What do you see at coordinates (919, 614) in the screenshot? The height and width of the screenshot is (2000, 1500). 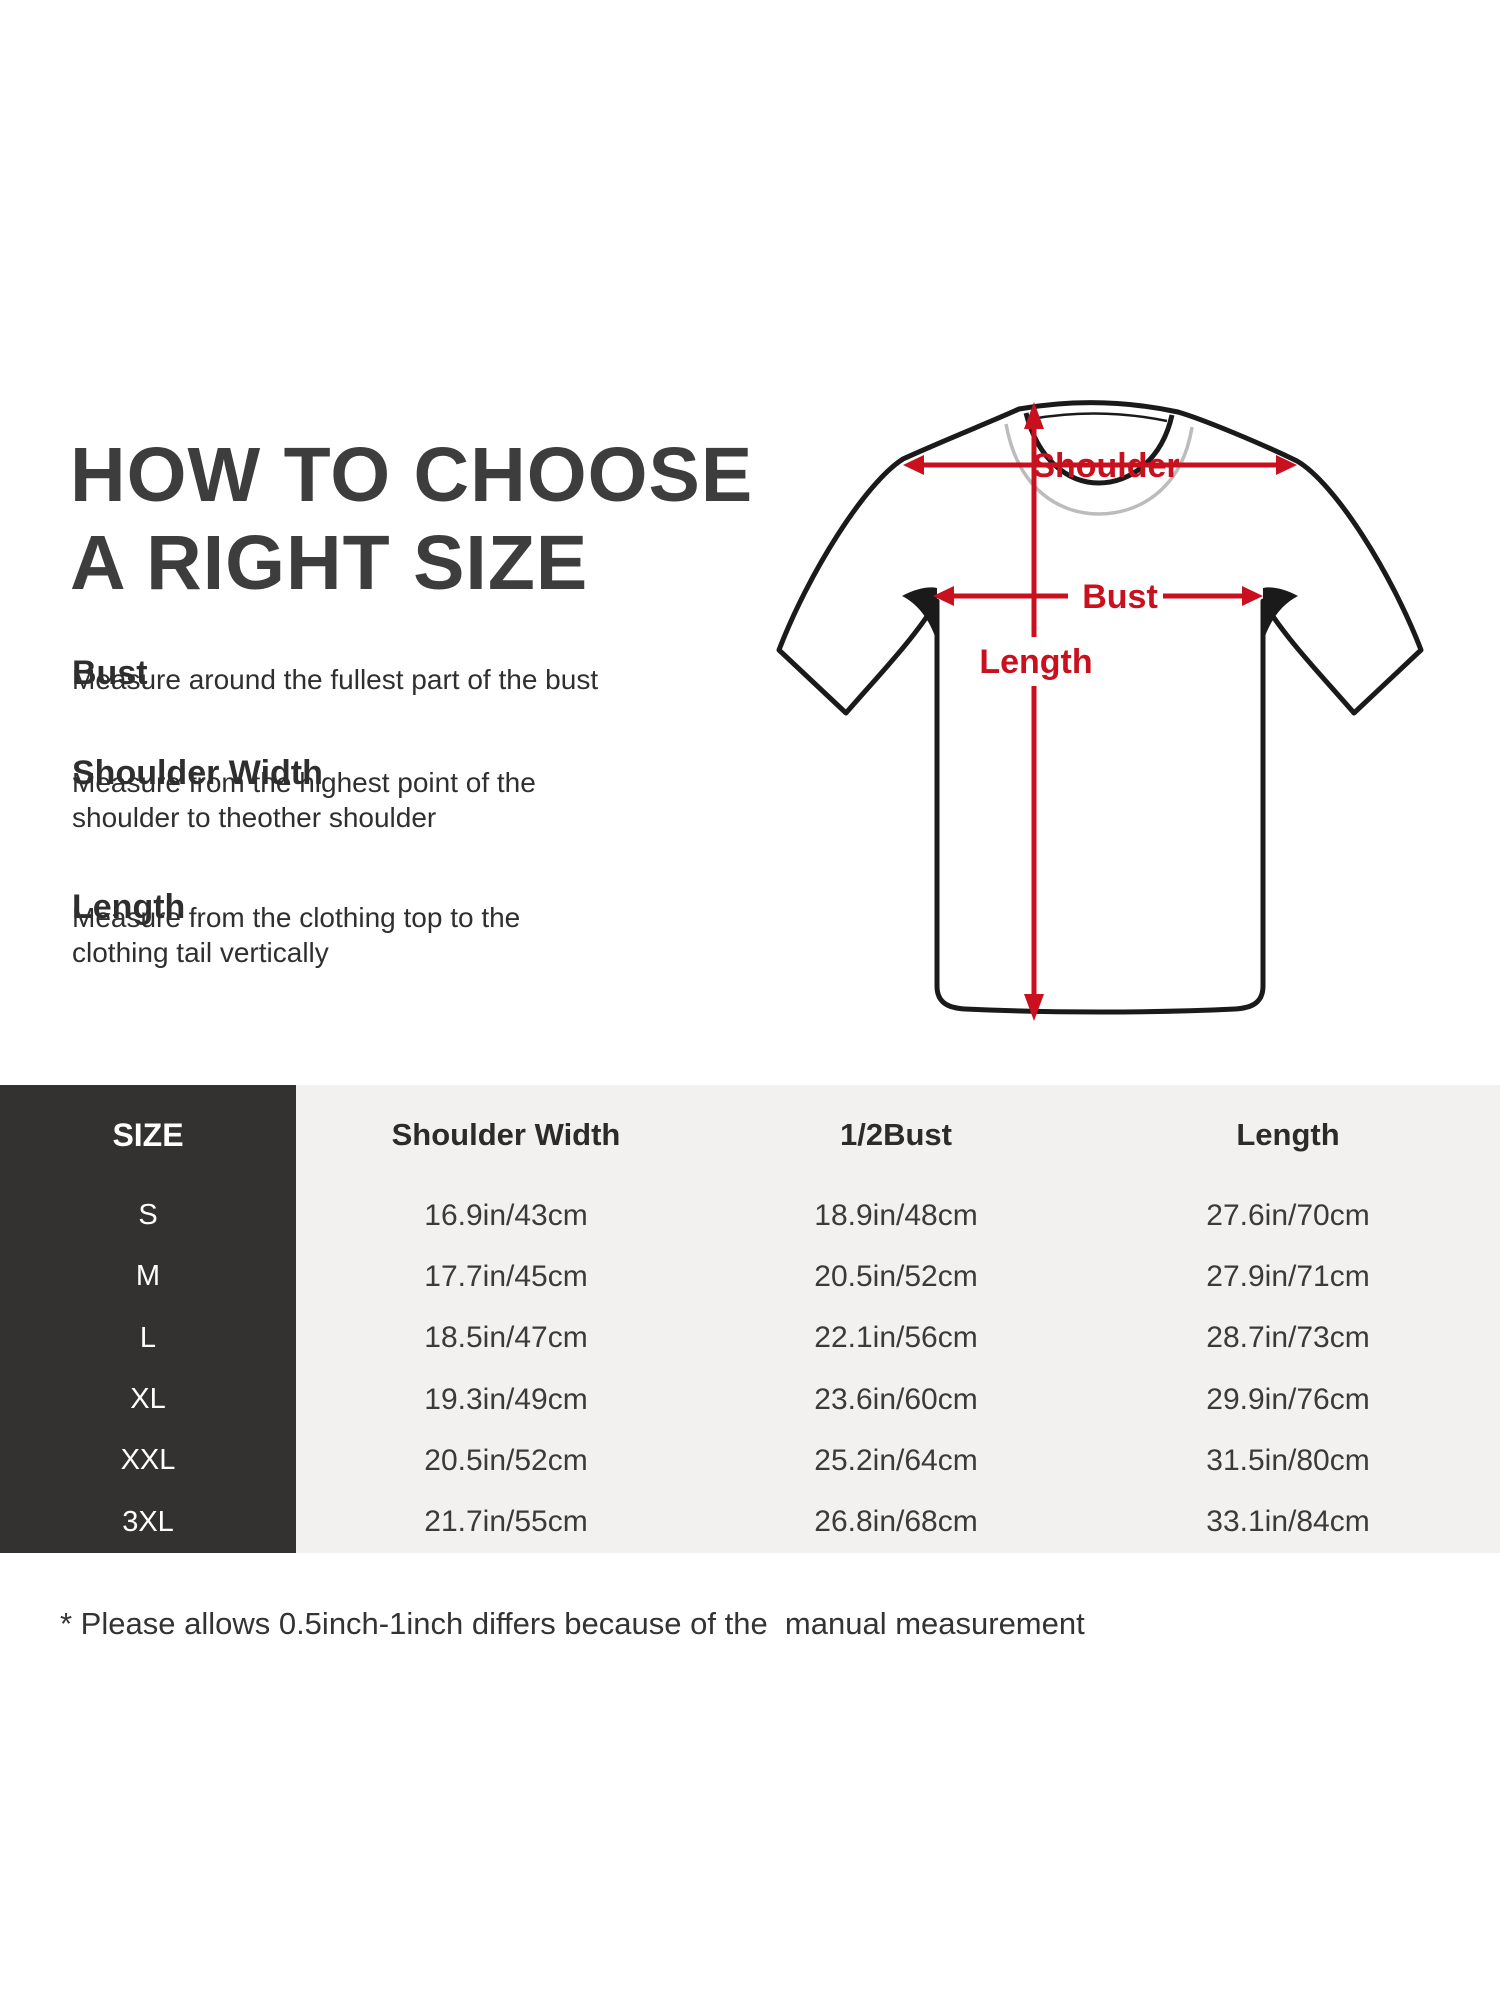 I see `left-underarm-shade` at bounding box center [919, 614].